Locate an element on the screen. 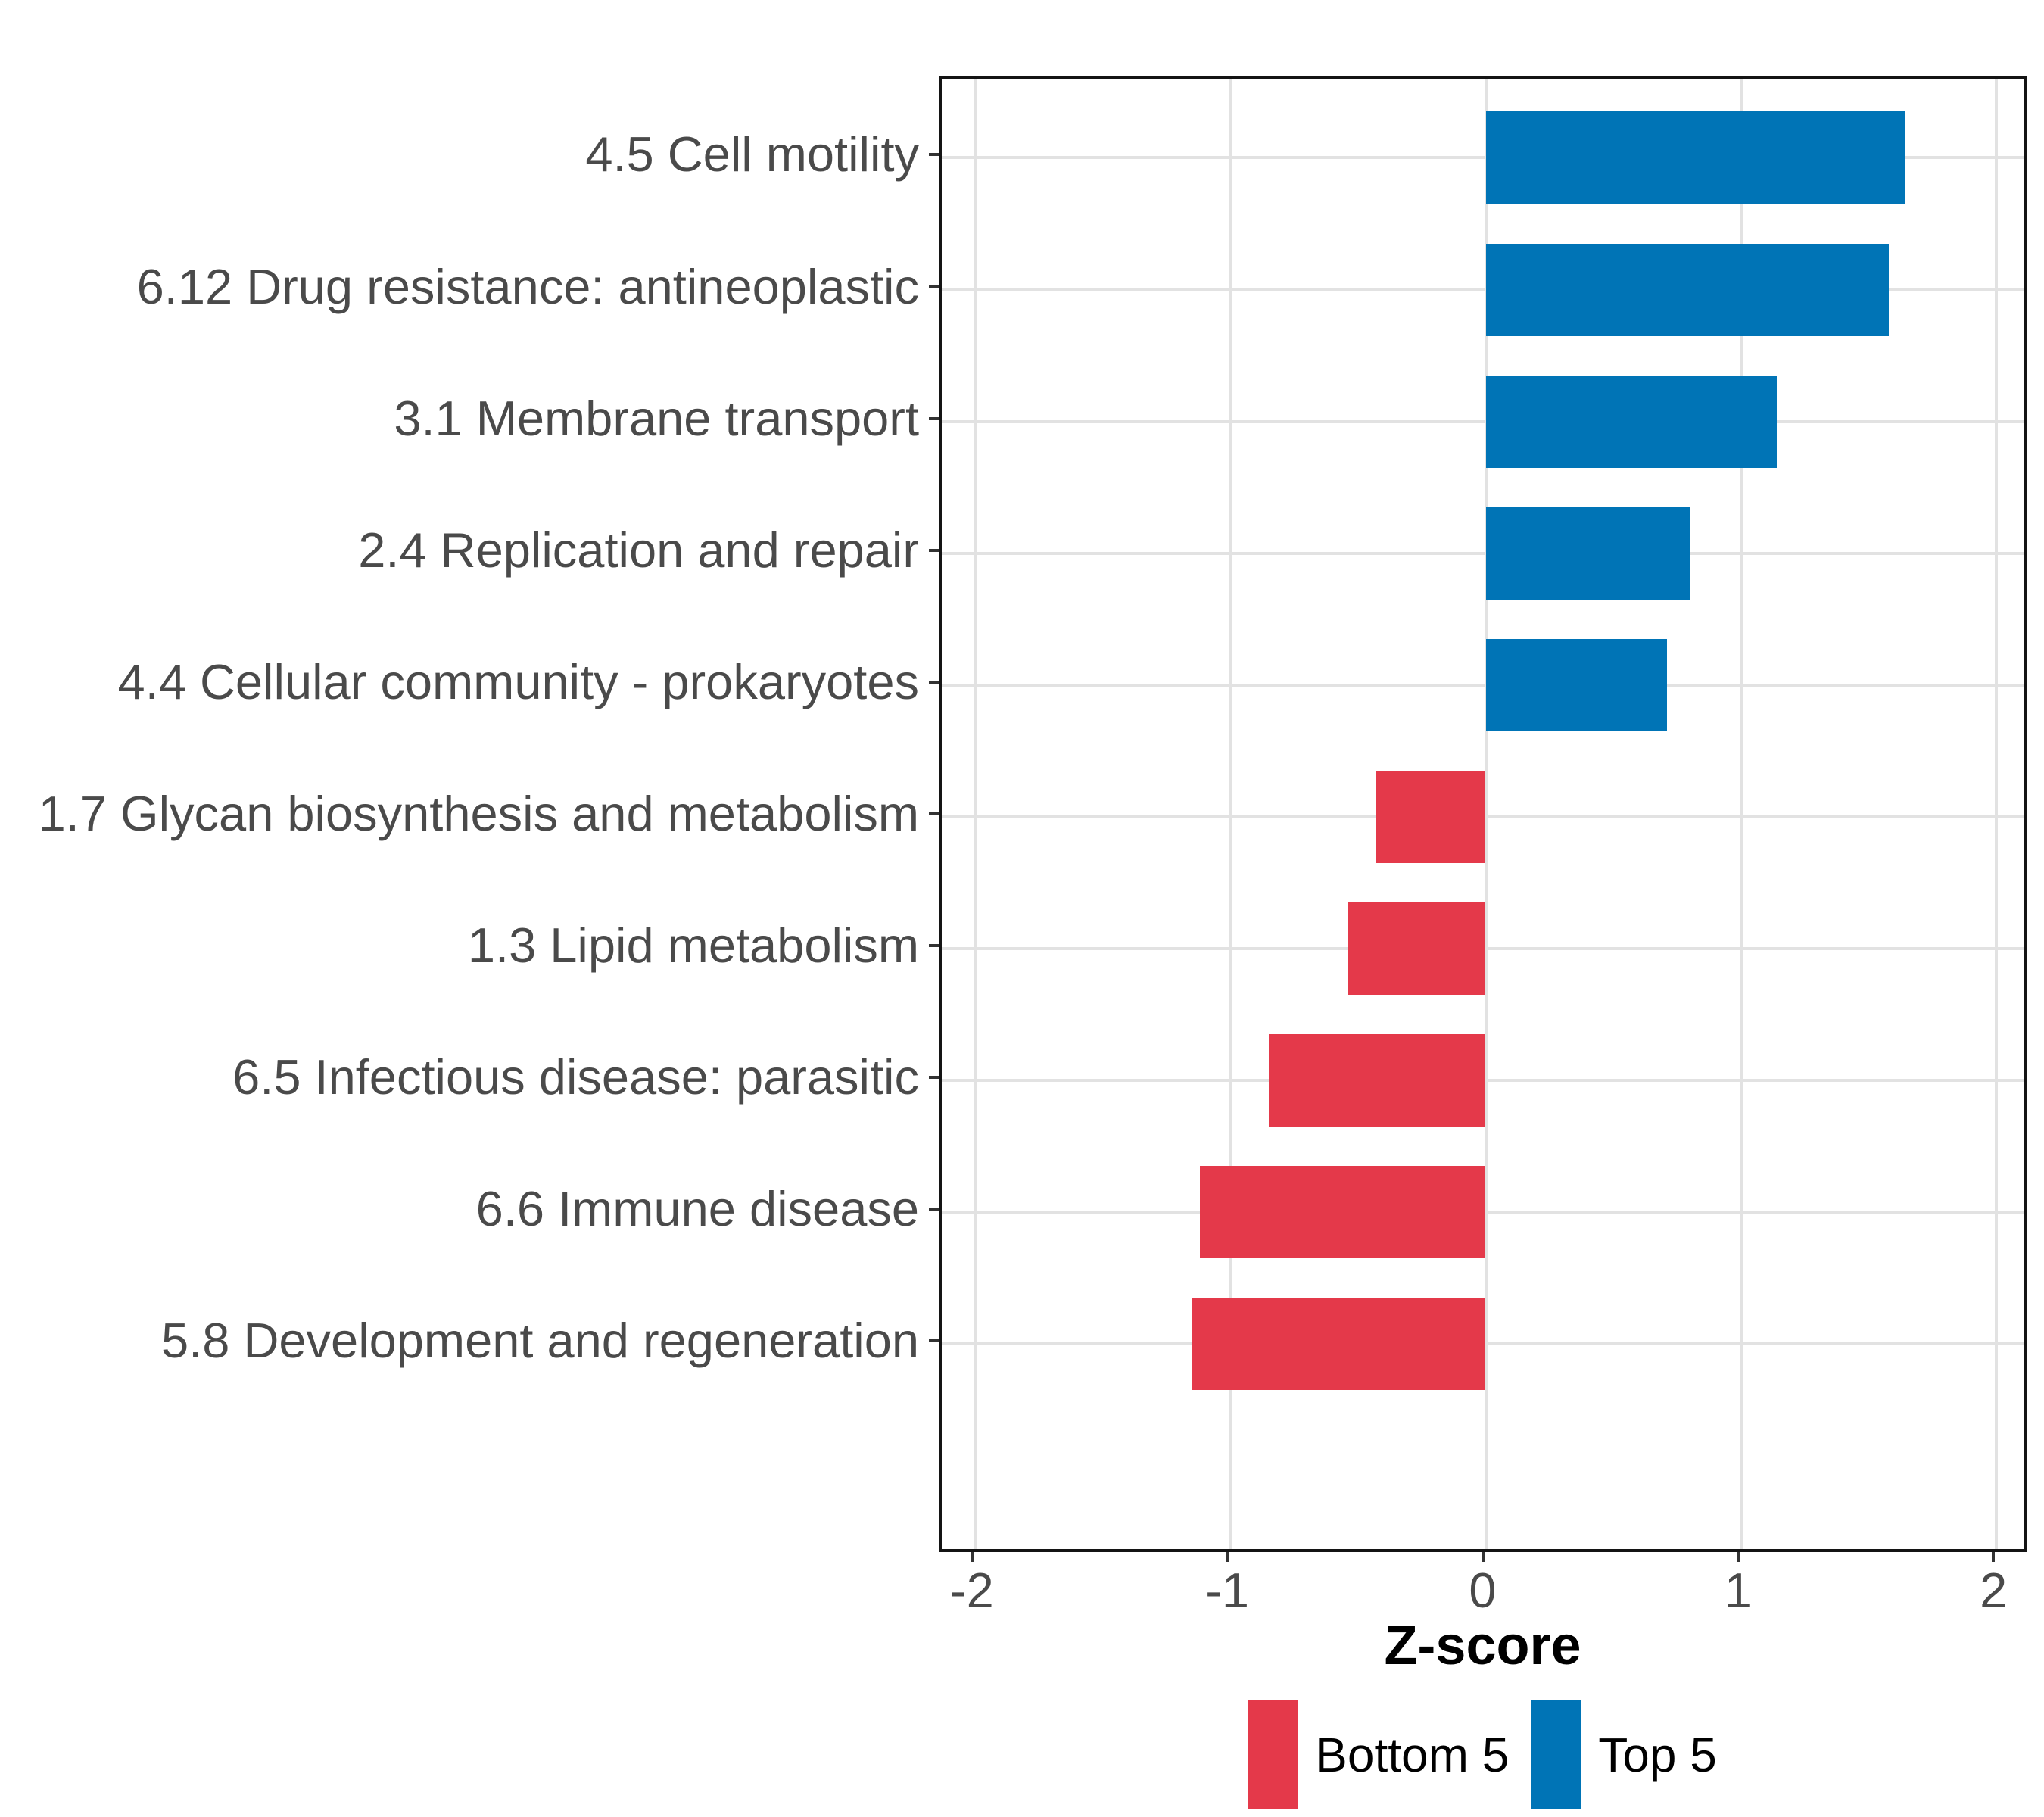  x-tick-label: 2 is located at coordinates (1994, 1590).